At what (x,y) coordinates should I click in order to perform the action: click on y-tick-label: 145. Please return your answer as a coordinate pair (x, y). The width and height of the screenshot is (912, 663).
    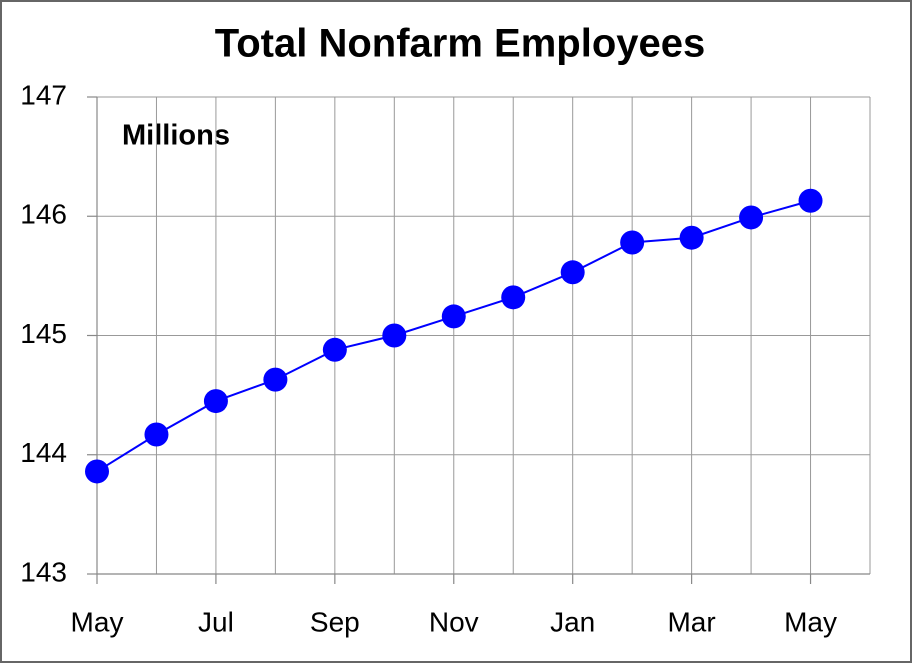
    Looking at the image, I should click on (43, 333).